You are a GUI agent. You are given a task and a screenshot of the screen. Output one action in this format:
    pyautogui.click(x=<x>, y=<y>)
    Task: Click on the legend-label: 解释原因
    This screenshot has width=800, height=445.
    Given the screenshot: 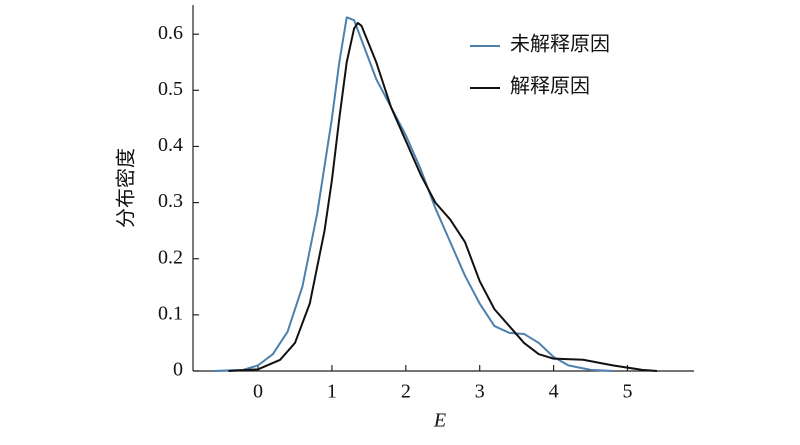 What is the action you would take?
    pyautogui.click(x=550, y=86)
    